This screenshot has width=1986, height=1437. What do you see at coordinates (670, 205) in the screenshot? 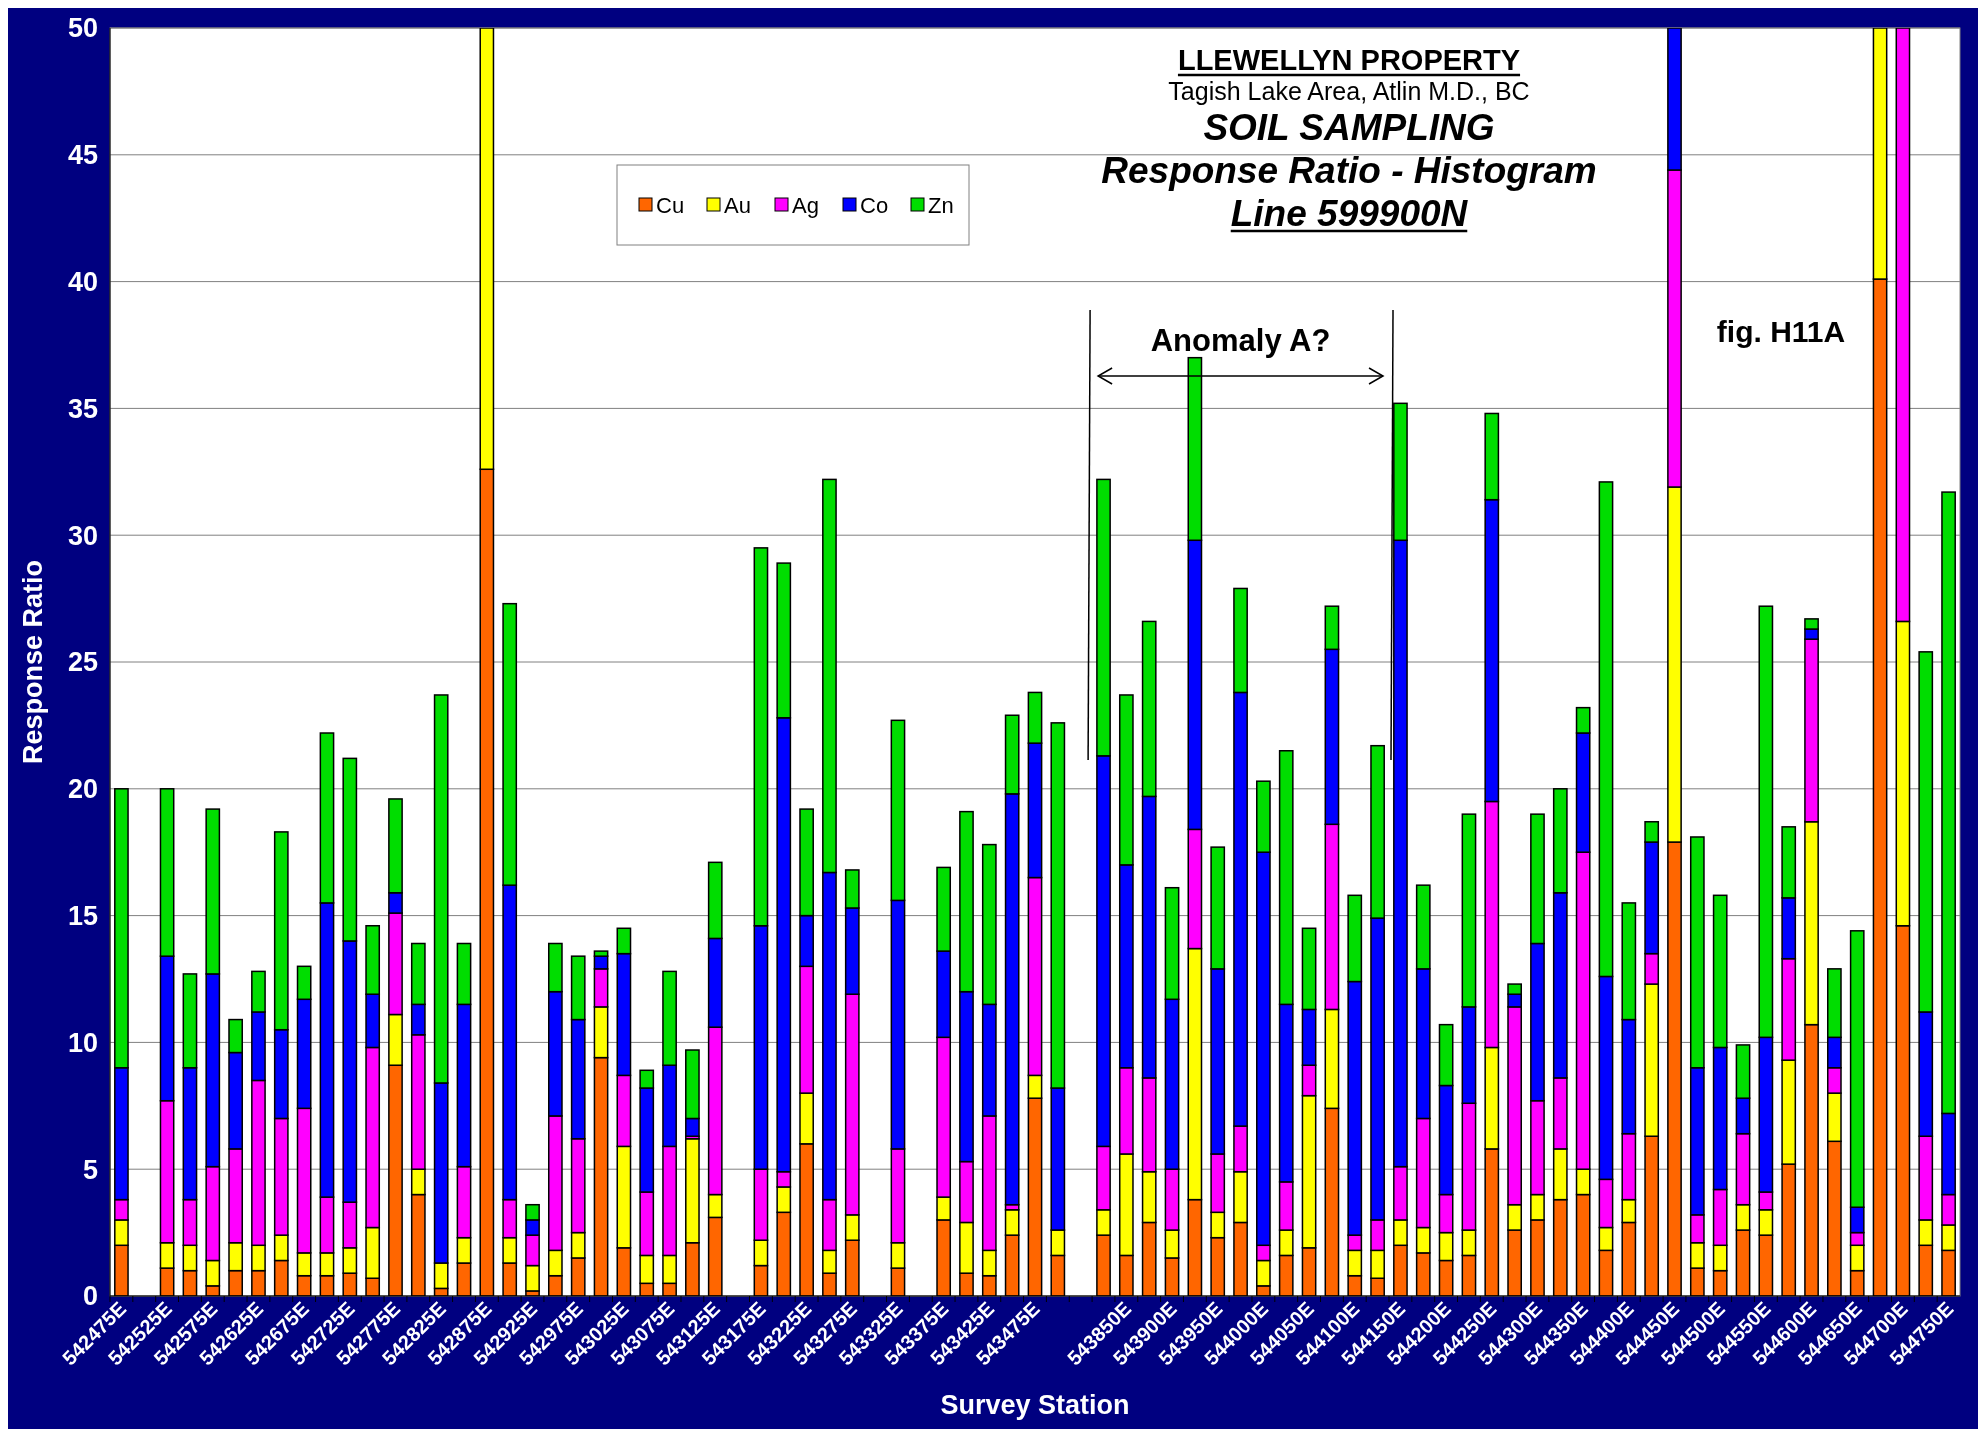
I see `legend-label: Cu` at bounding box center [670, 205].